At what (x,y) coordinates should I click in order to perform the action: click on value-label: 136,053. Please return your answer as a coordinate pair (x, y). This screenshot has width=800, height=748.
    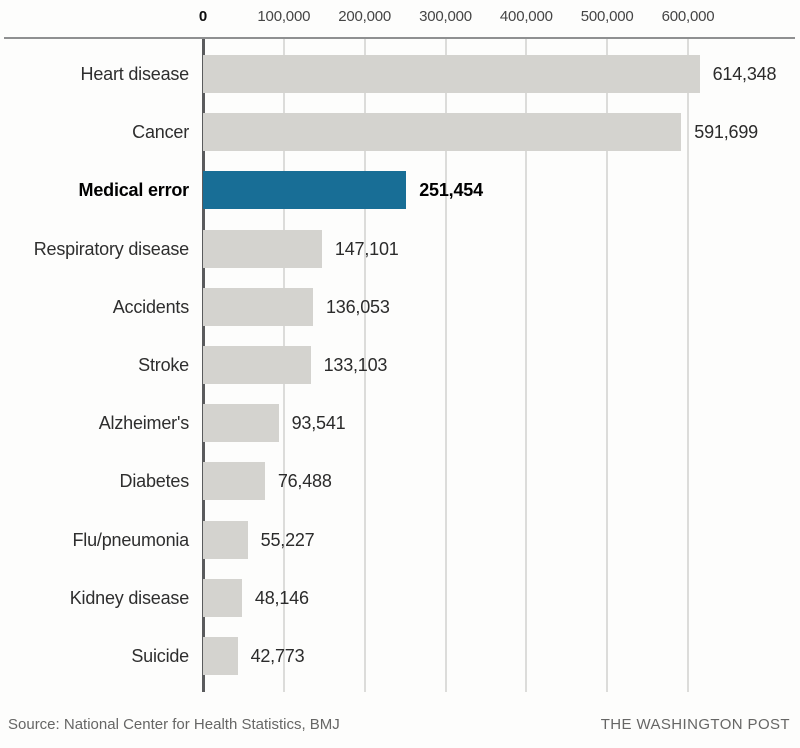
    Looking at the image, I should click on (357, 306).